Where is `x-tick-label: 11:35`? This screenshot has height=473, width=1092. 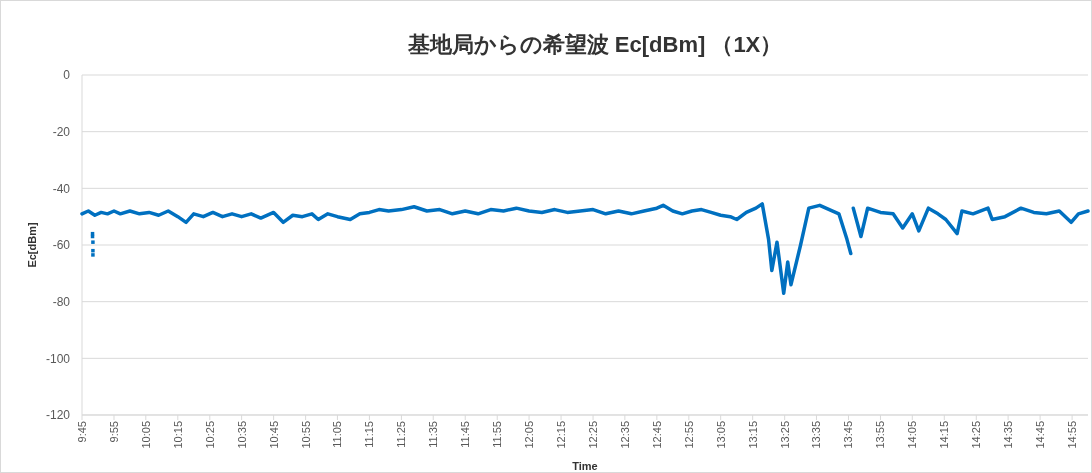
x-tick-label: 11:35 is located at coordinates (433, 434).